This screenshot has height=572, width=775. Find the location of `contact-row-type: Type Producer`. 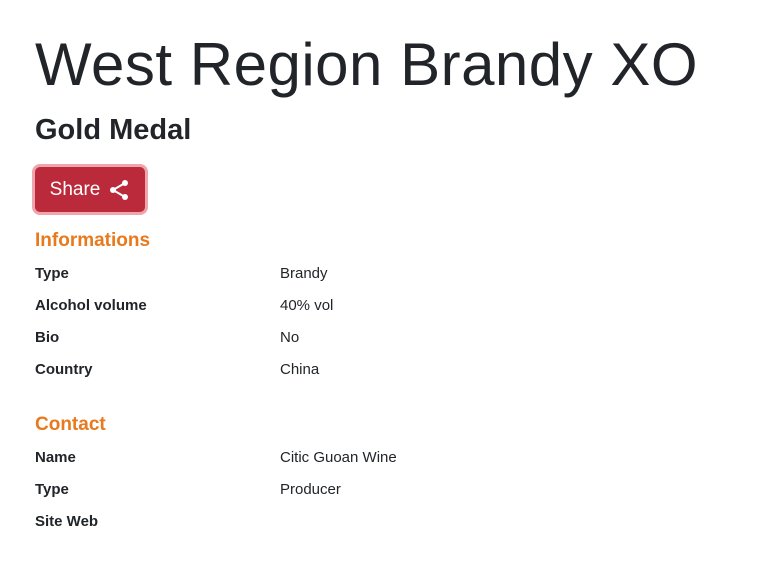

contact-row-type: Type Producer is located at coordinates (385, 491).